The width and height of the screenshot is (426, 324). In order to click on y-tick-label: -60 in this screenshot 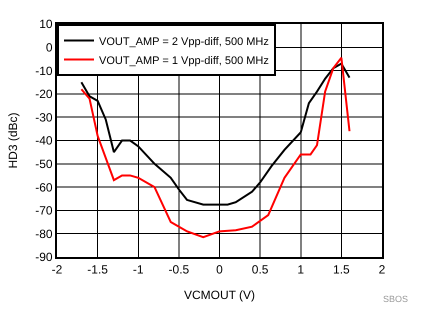, I will do `click(44, 187)`.